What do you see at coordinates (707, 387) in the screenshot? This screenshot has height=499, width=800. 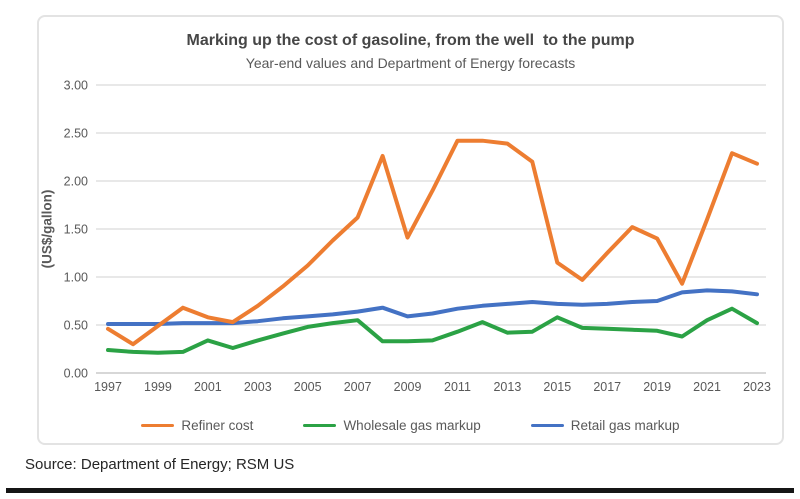 I see `svg-text: 2021` at bounding box center [707, 387].